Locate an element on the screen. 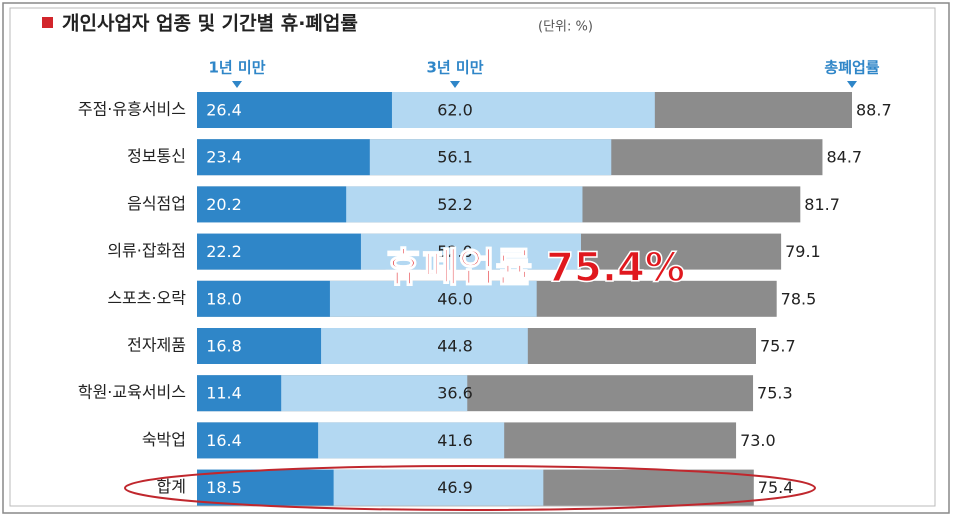  value-label: 16.8 is located at coordinates (224, 346).